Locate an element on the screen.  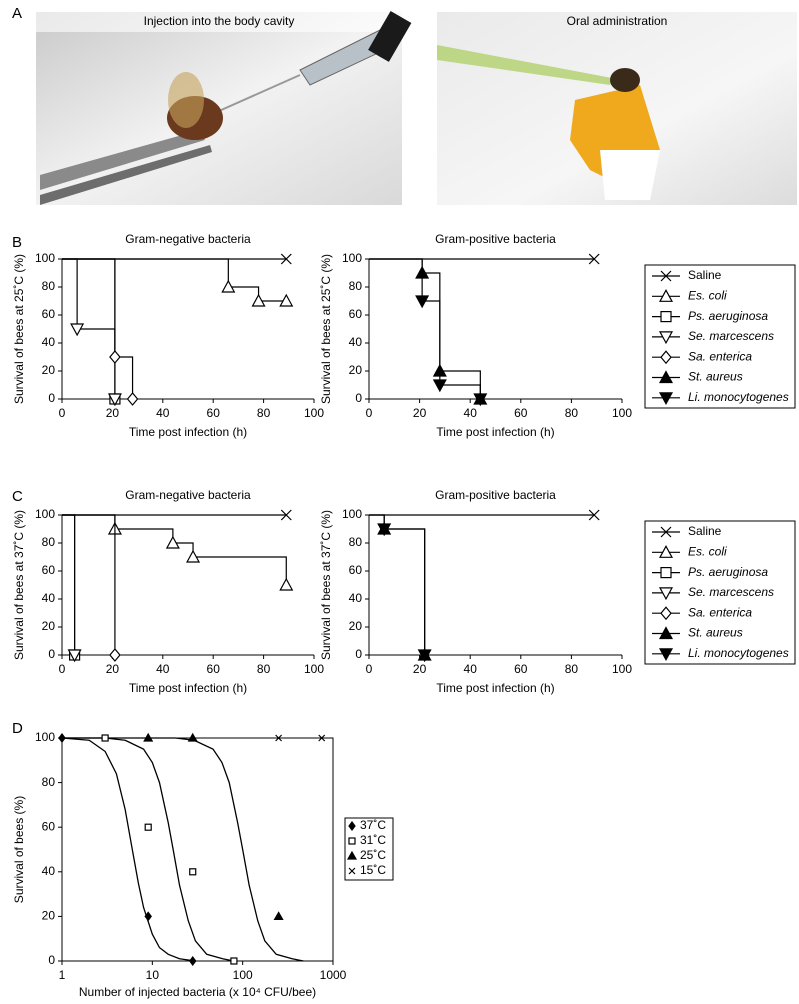
legend-label: 15˚C is located at coordinates (373, 870).